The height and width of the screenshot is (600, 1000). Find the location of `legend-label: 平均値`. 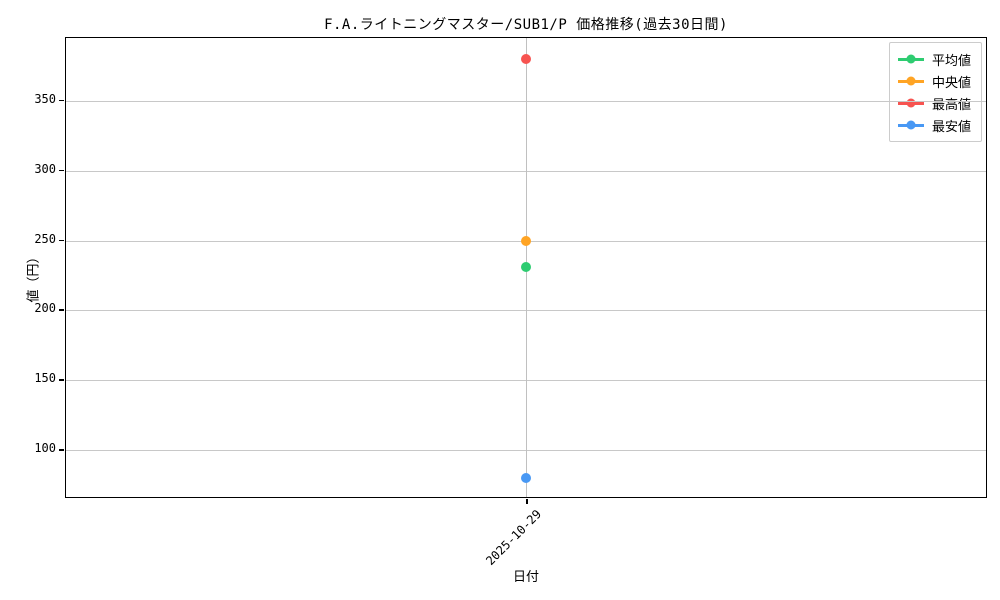

legend-label: 平均値 is located at coordinates (951, 61).